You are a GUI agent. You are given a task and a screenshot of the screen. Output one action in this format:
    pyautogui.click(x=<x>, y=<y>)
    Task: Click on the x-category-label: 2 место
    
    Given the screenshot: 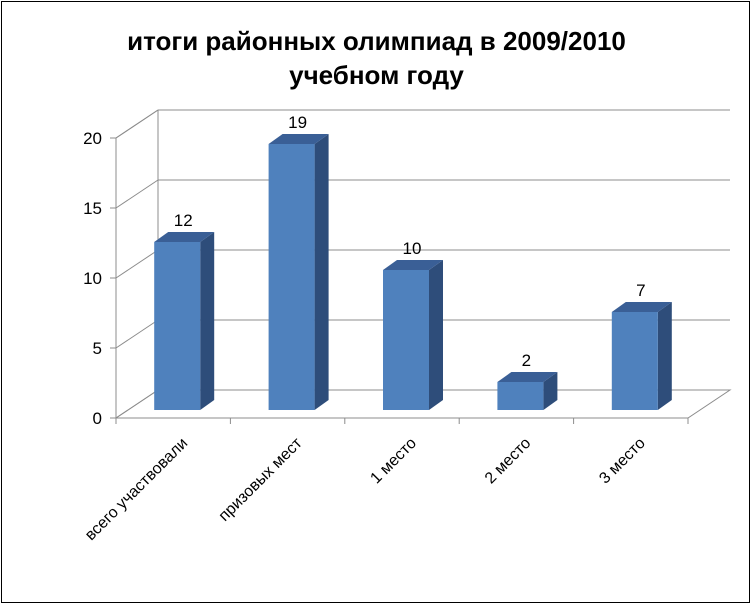 What is the action you would take?
    pyautogui.click(x=508, y=461)
    